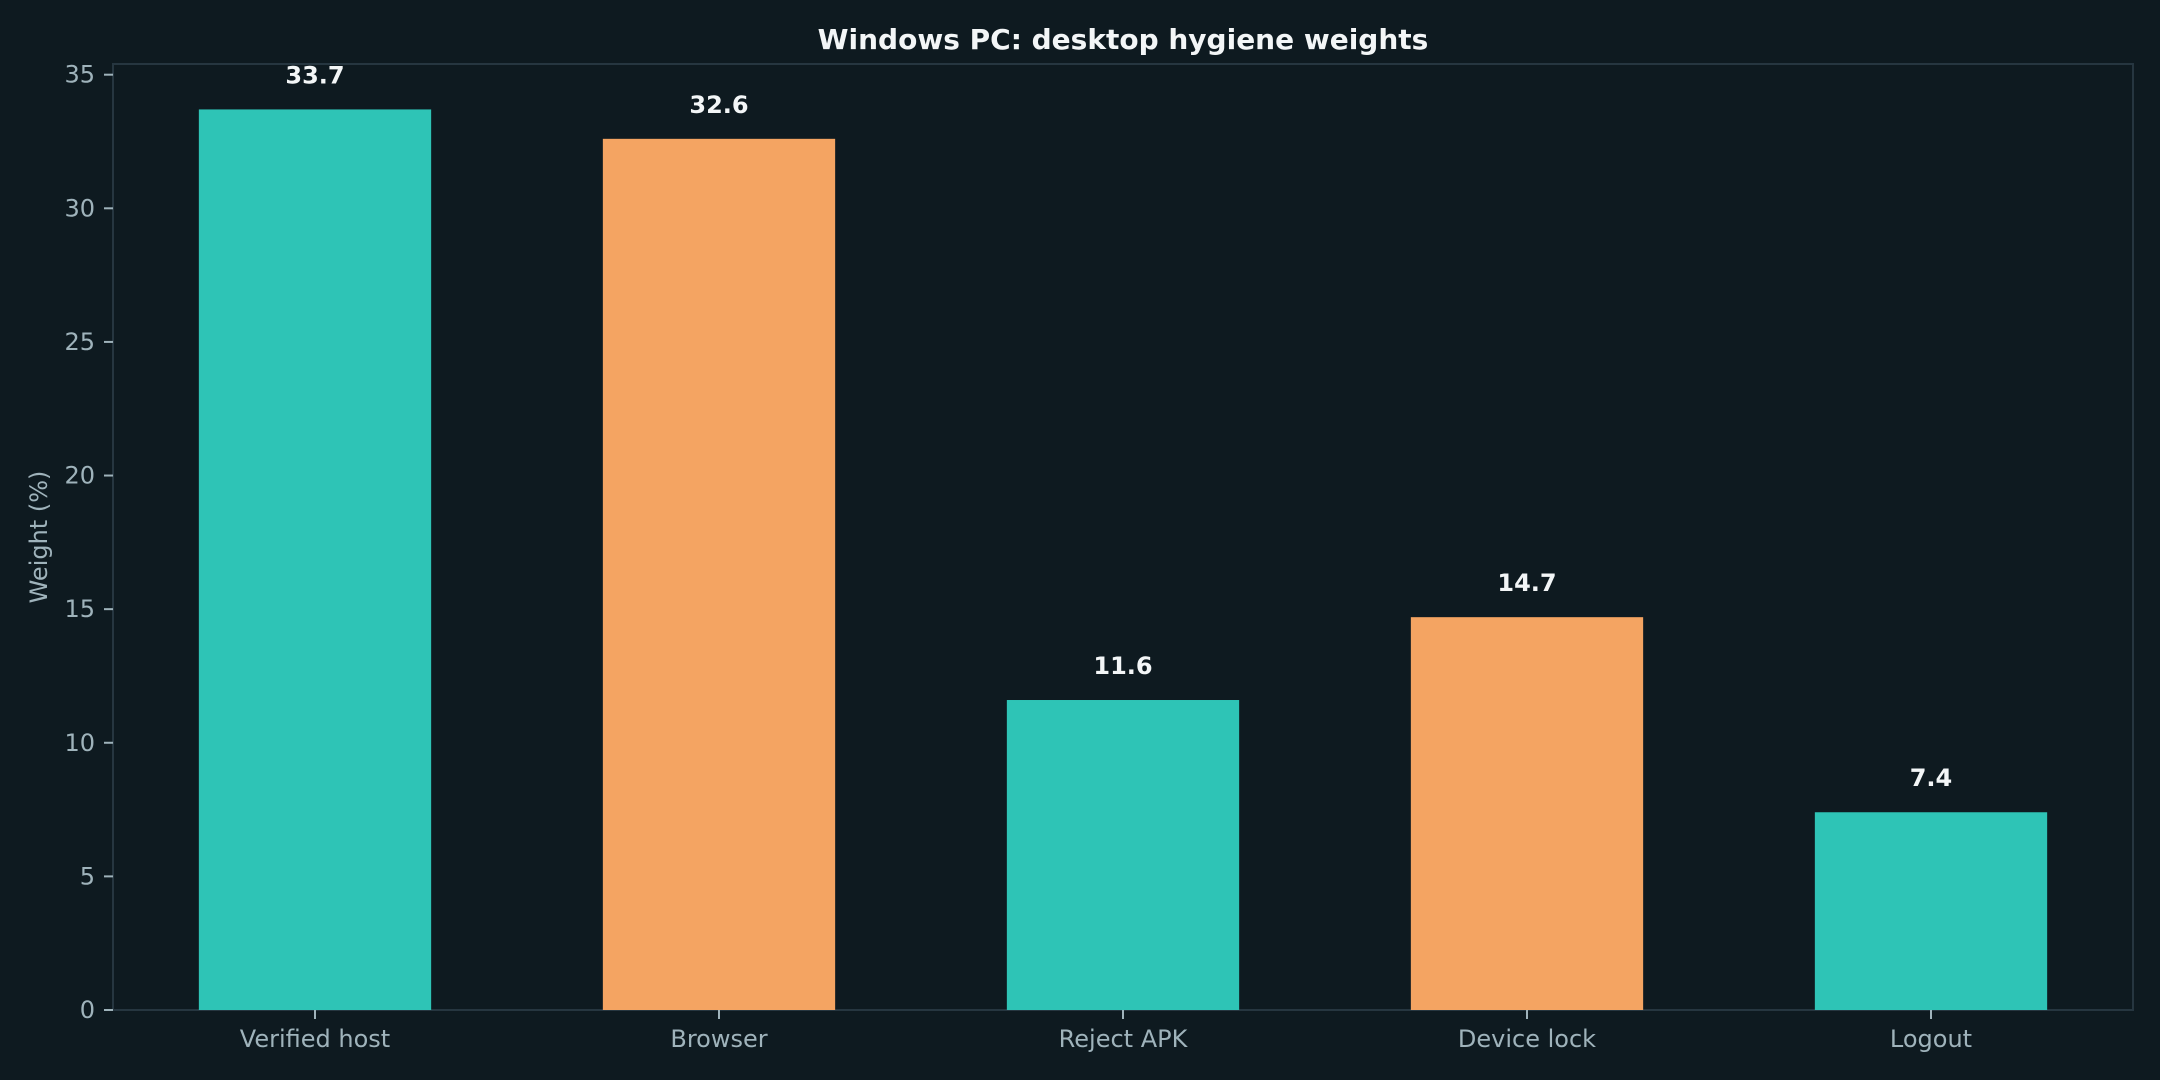  What do you see at coordinates (1526, 583) in the screenshot?
I see `bar-value-label: 14.7` at bounding box center [1526, 583].